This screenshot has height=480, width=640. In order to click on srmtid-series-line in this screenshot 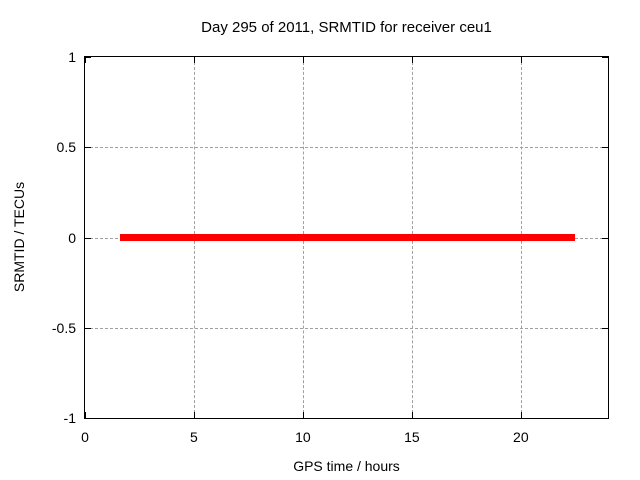, I will do `click(347, 237)`.